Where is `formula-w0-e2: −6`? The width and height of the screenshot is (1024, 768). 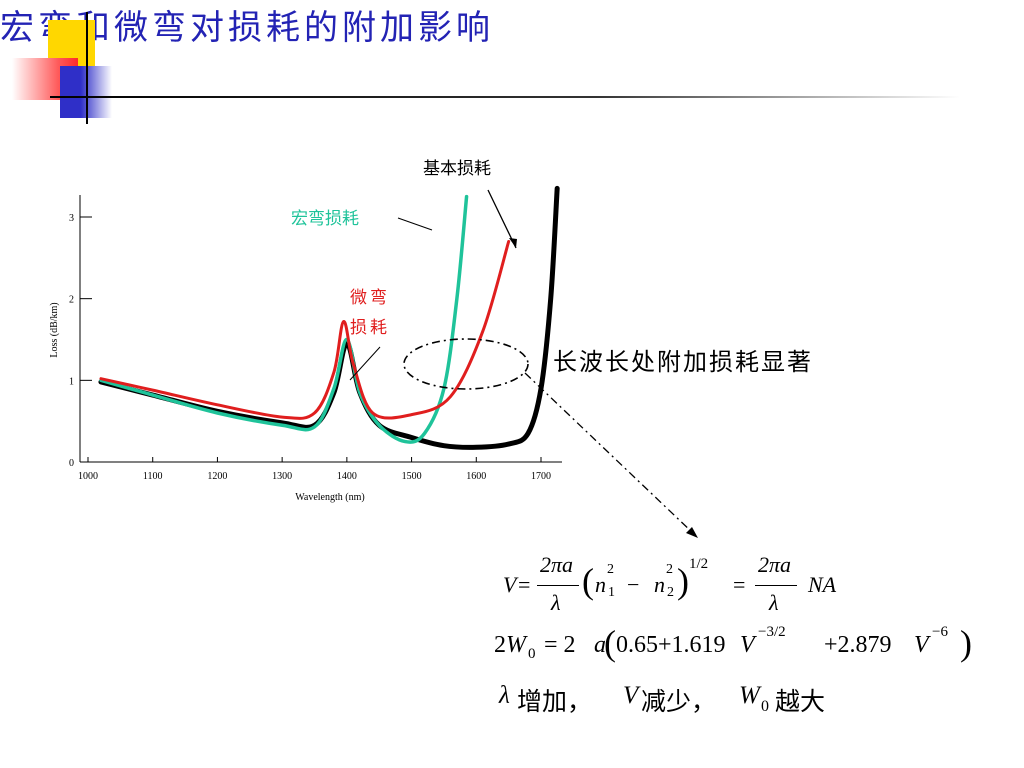 formula-w0-e2: −6 is located at coordinates (940, 632).